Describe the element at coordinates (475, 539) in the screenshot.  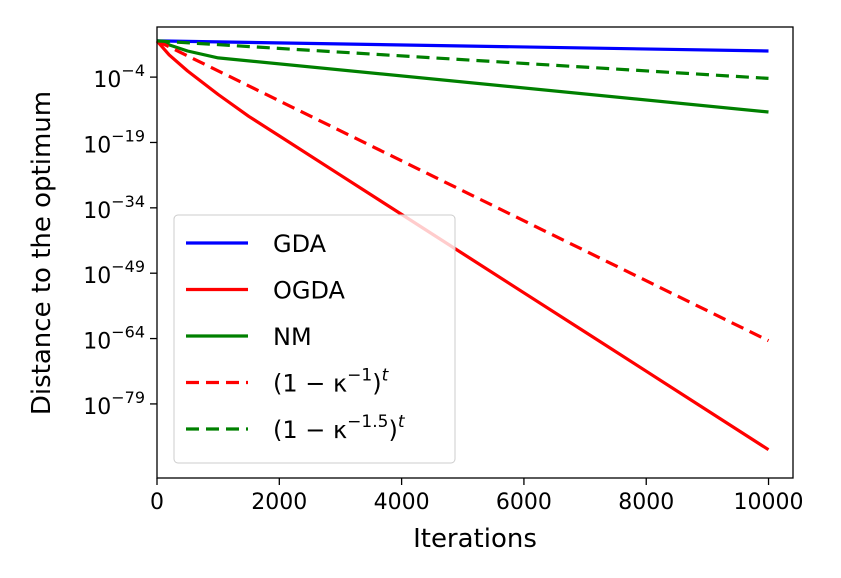
I see `x-axis-label: Iterations` at that location.